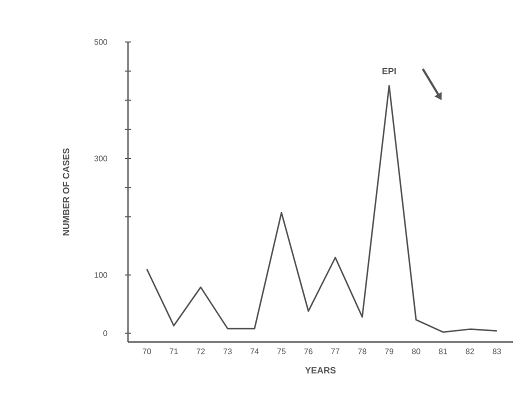  Describe the element at coordinates (416, 351) in the screenshot. I see `x-tick-label: 80` at that location.